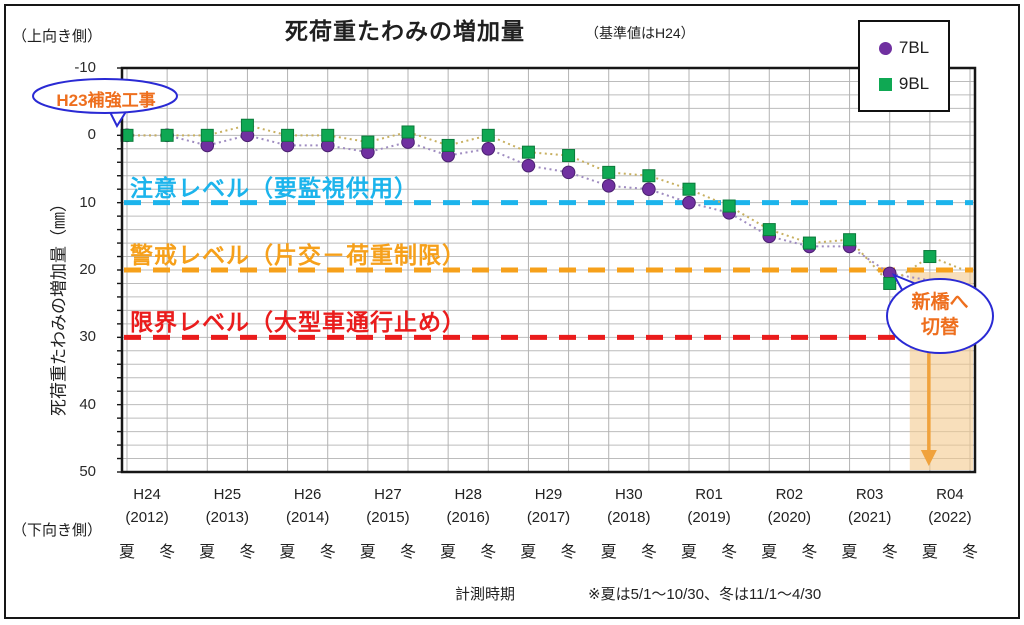 The height and width of the screenshot is (625, 1024). What do you see at coordinates (106, 100) in the screenshot?
I see `reinforcement-annotation: H23補強工事` at bounding box center [106, 100].